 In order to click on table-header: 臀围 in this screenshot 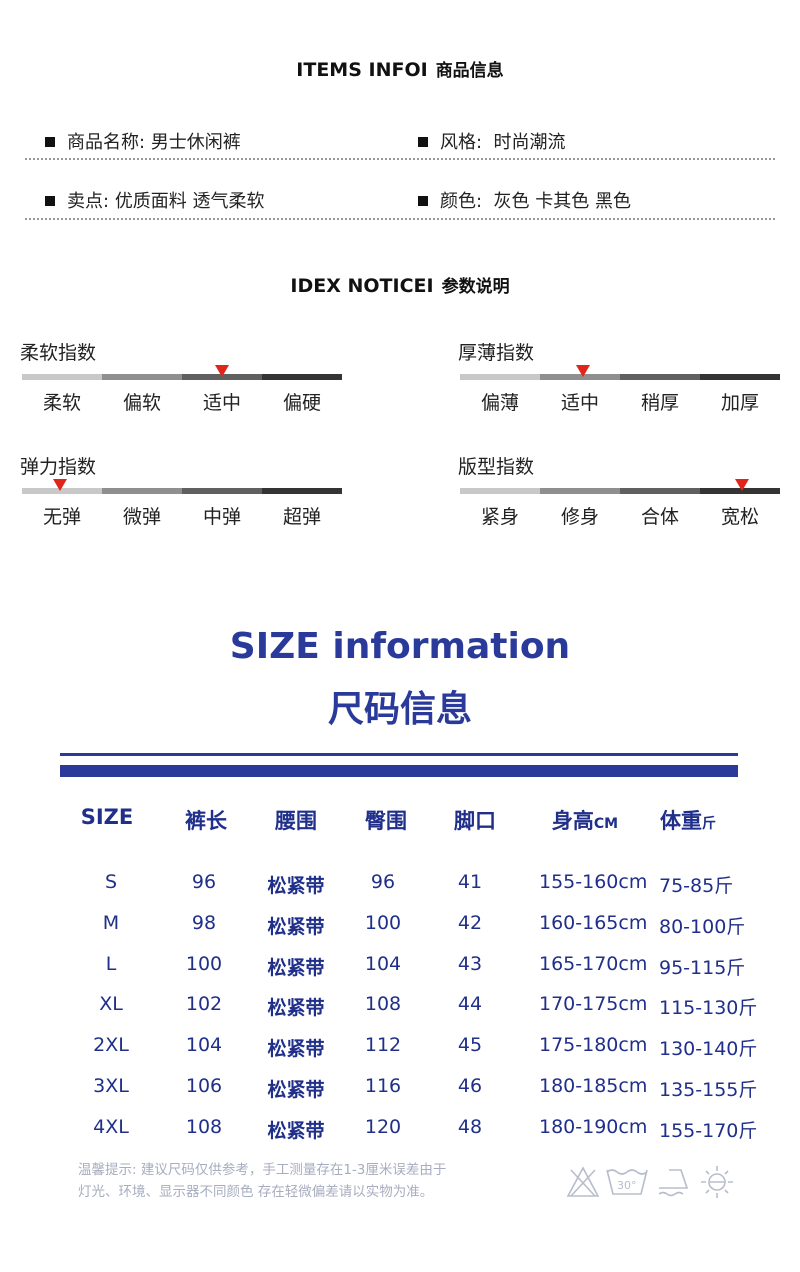, I will do `click(386, 821)`.